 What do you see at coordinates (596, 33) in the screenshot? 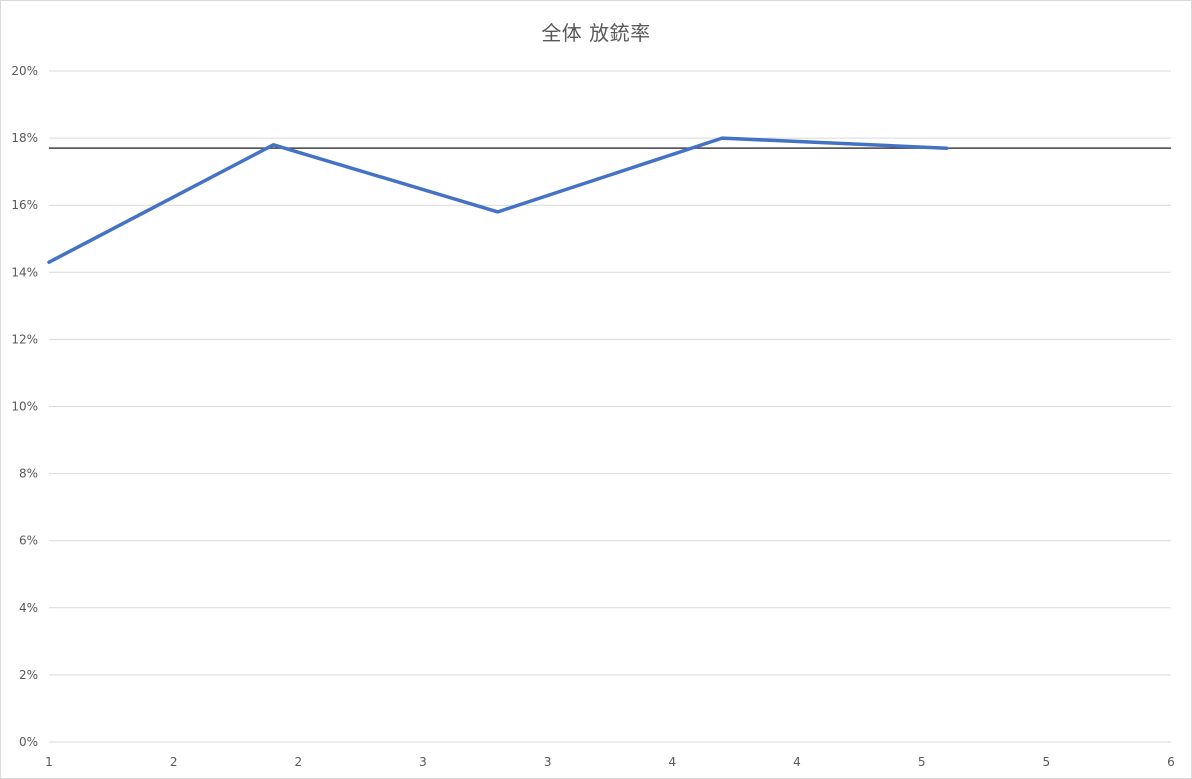
I see `chart-title: 全体 放銃率` at bounding box center [596, 33].